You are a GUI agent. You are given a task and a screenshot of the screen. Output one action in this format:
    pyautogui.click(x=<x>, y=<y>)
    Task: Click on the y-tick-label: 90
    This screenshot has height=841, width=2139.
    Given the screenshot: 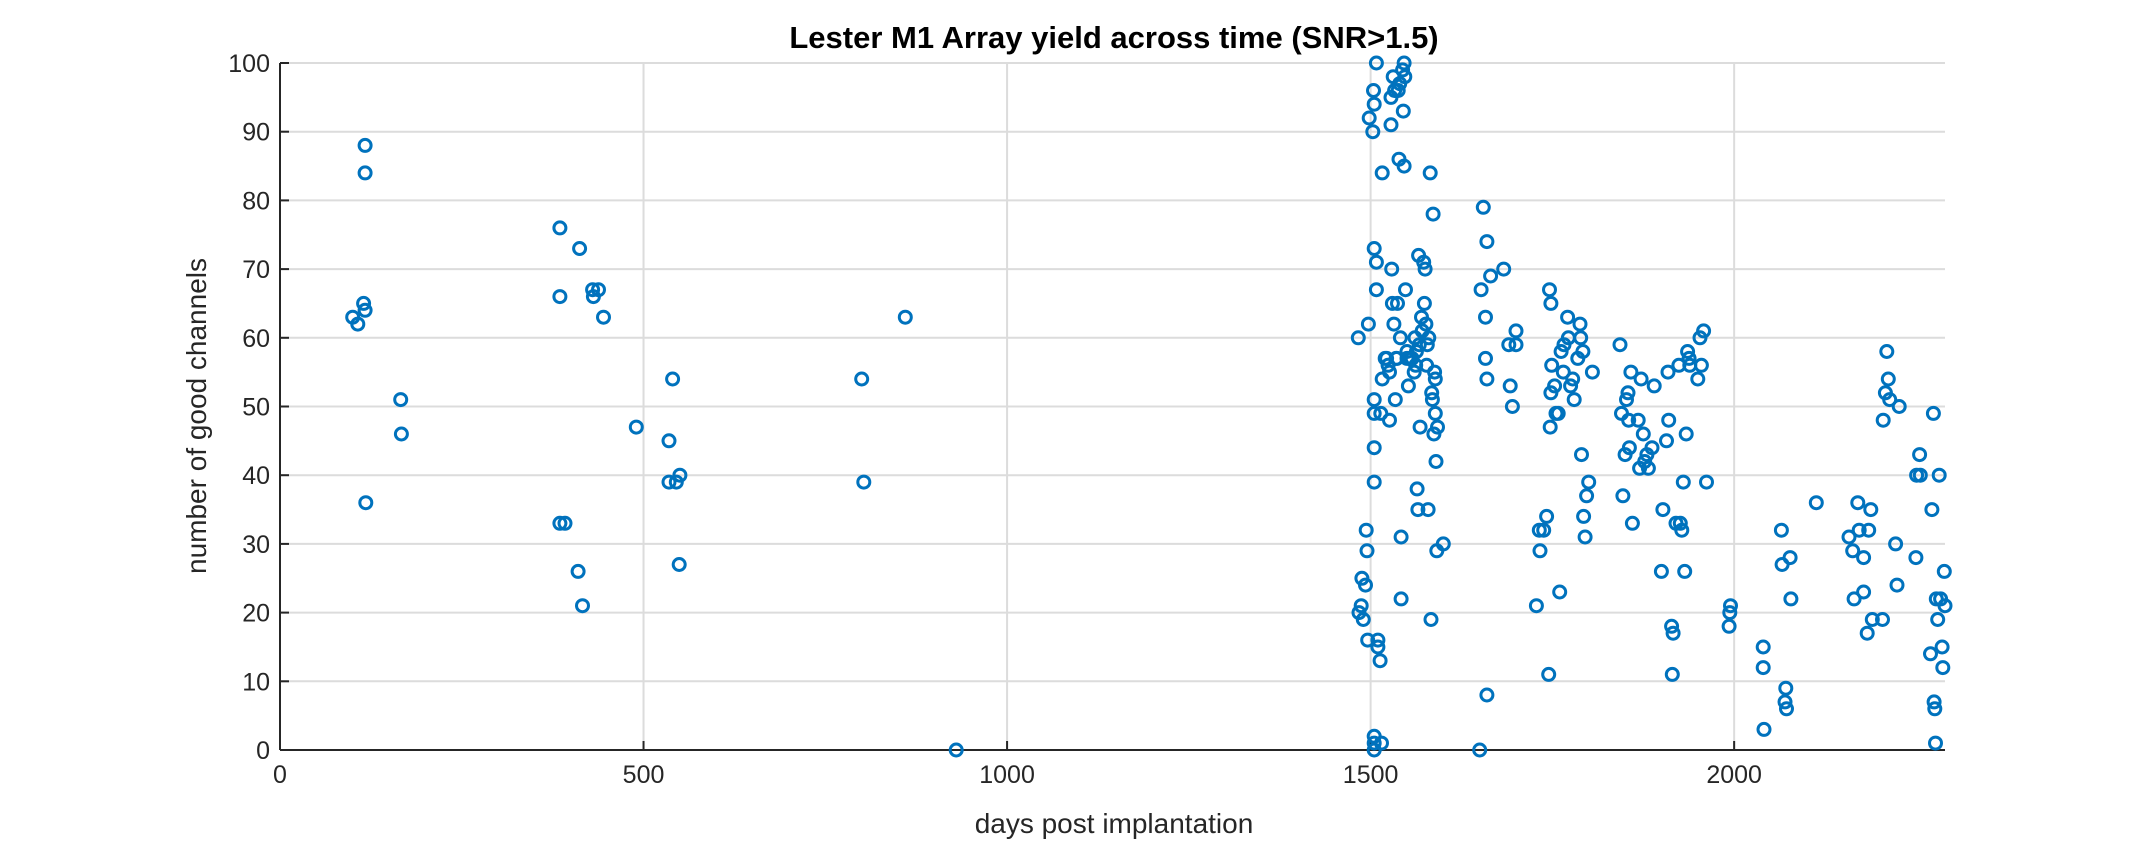 What is the action you would take?
    pyautogui.click(x=256, y=133)
    